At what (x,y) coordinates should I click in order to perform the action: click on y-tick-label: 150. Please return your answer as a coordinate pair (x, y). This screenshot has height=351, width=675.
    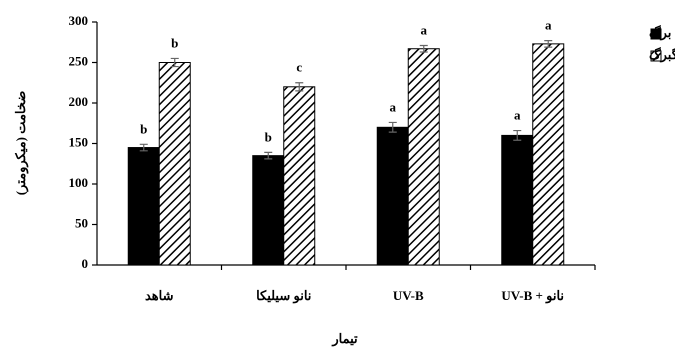
    Looking at the image, I should click on (79, 141).